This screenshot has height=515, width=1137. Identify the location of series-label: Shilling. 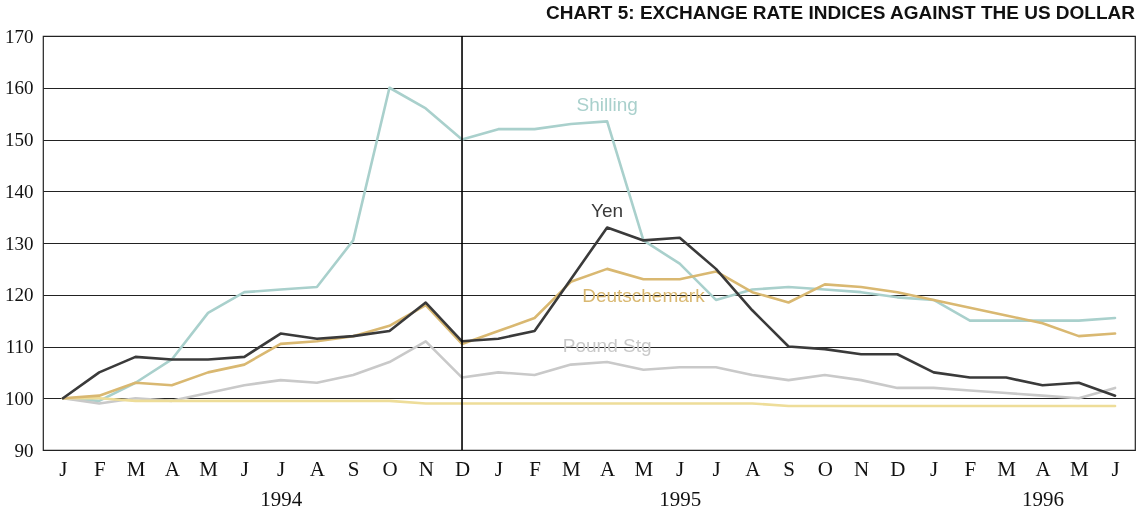
(607, 105).